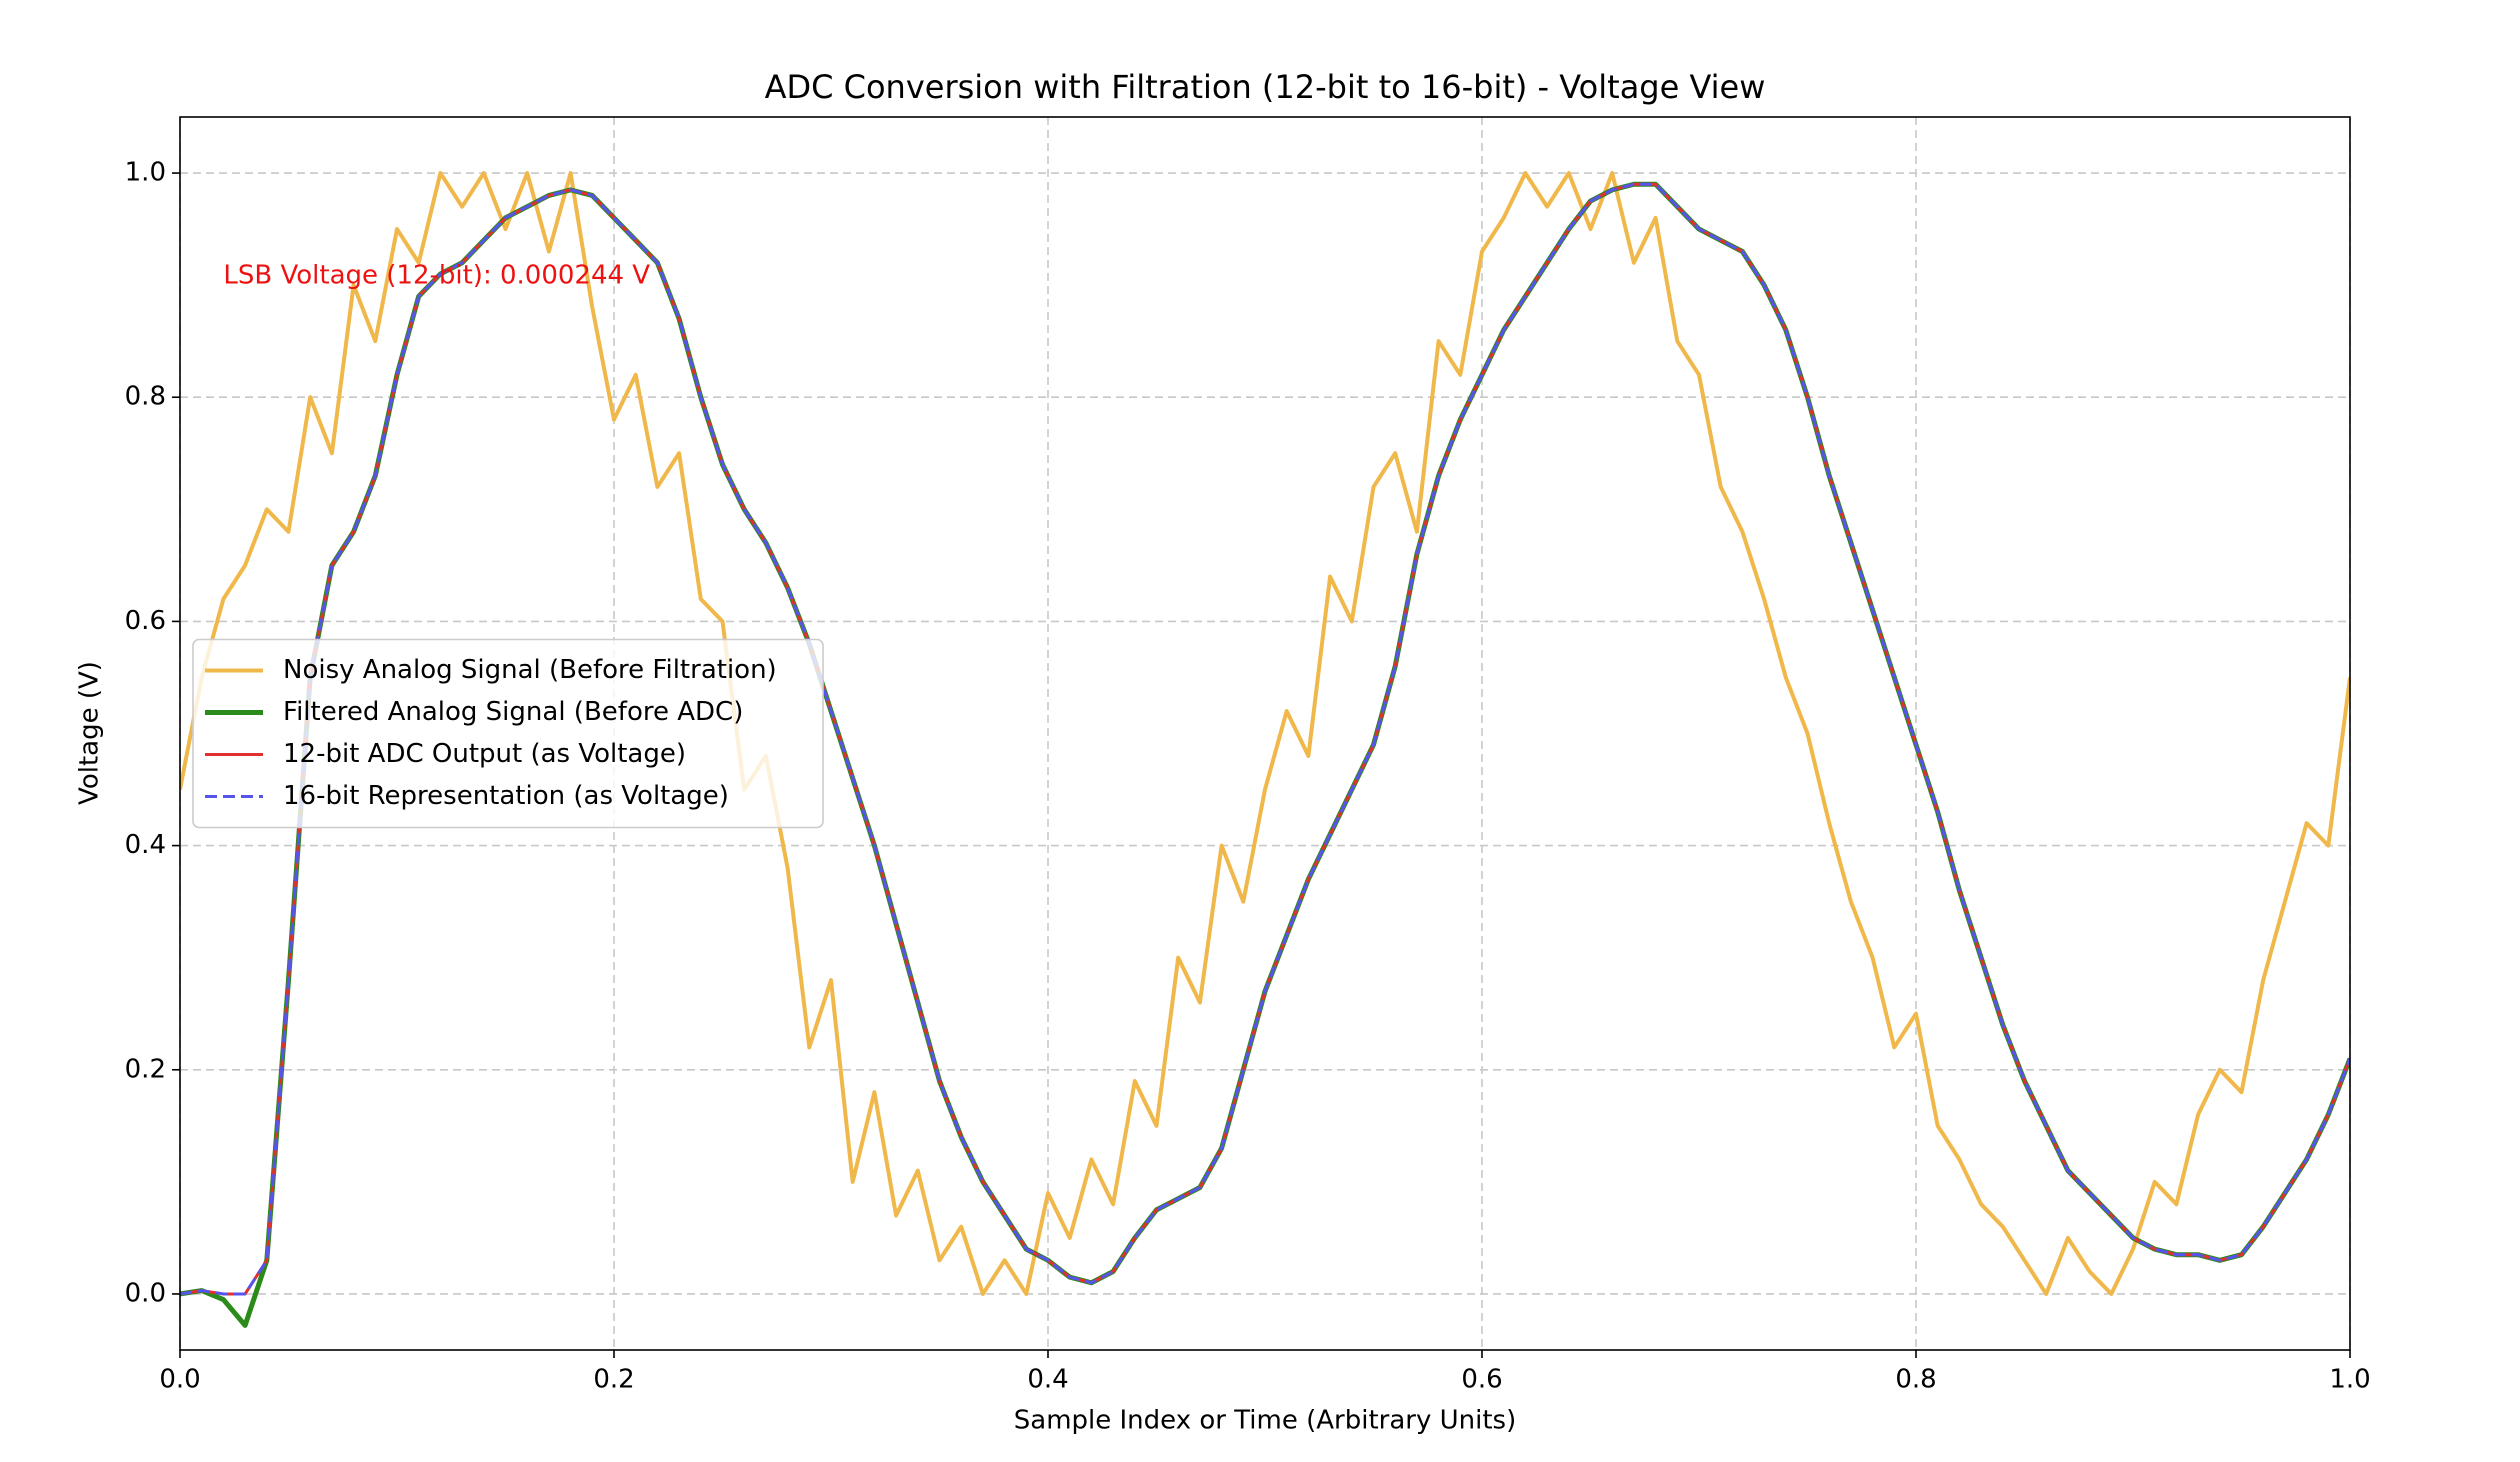 The image size is (2520, 1462). What do you see at coordinates (2349, 1380) in the screenshot?
I see `x-tick-label: 1.0` at bounding box center [2349, 1380].